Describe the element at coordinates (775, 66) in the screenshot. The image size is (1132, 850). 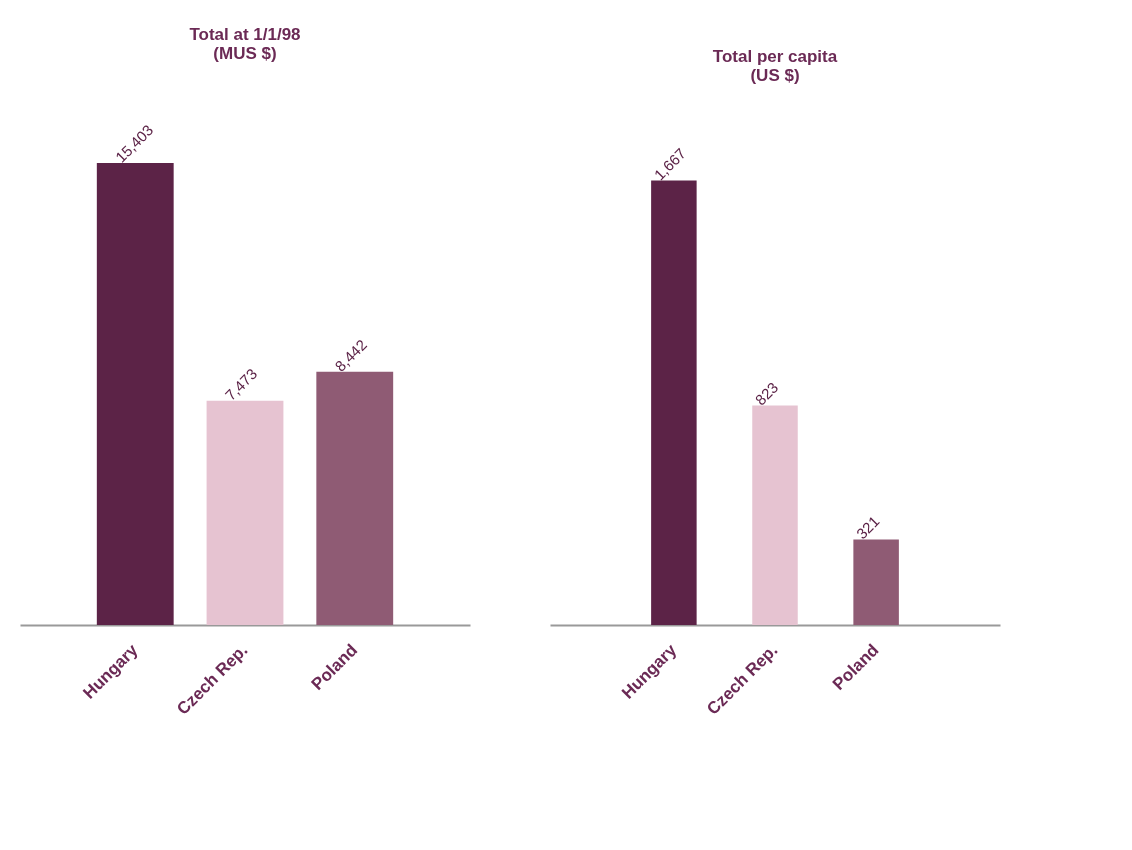
I see `chart-title: Total per capita (US $)` at that location.